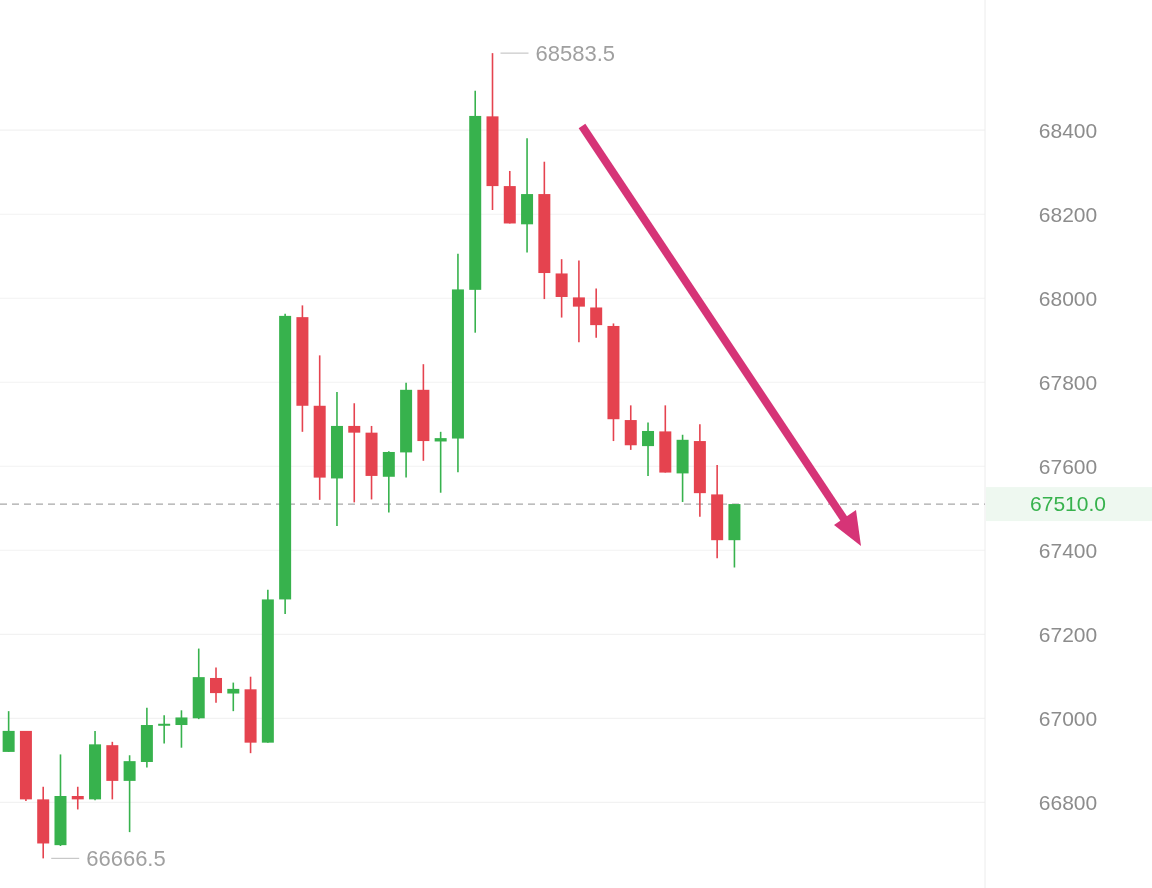 Image resolution: width=1152 pixels, height=888 pixels. Describe the element at coordinates (1068, 298) in the screenshot. I see `y-tick-label: 68000` at that location.